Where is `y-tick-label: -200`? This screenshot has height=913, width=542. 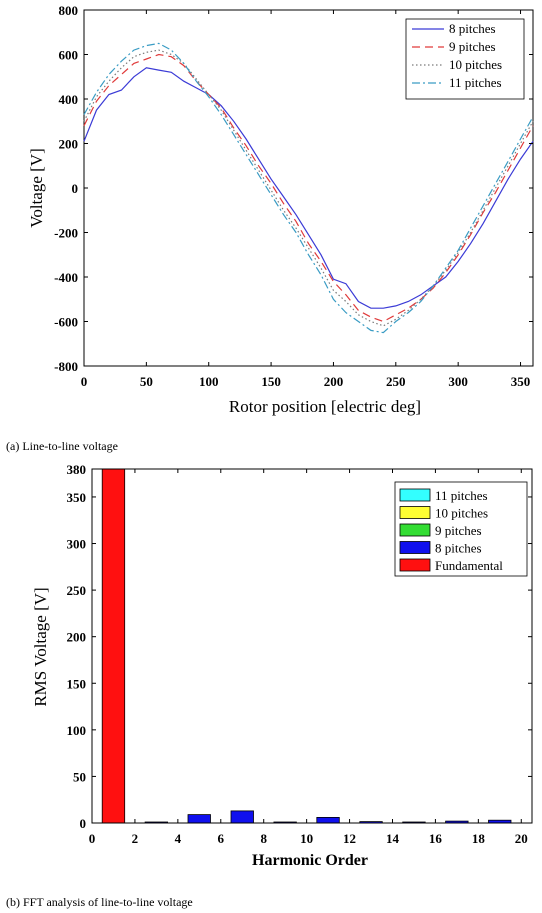
y-tick-label: -200 is located at coordinates (66, 233).